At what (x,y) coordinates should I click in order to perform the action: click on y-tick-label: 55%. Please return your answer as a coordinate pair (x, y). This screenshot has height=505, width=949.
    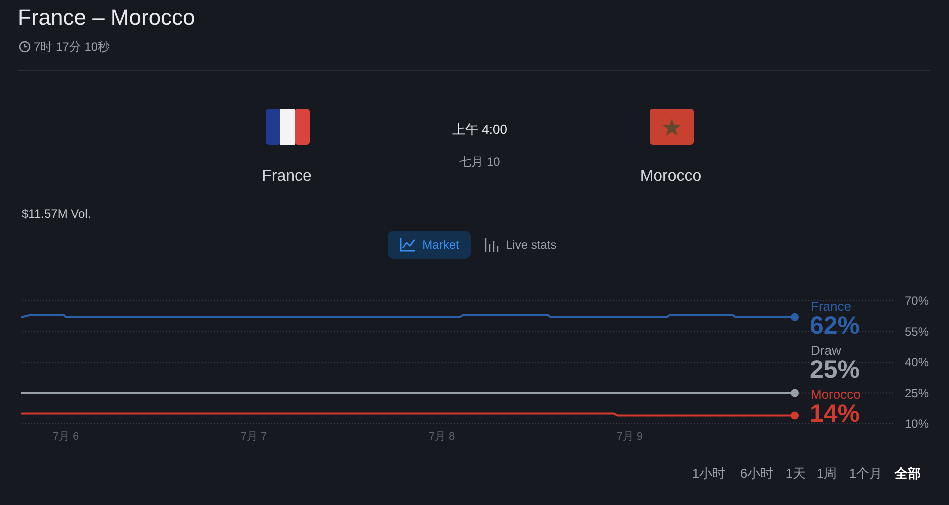
    Looking at the image, I should click on (917, 331).